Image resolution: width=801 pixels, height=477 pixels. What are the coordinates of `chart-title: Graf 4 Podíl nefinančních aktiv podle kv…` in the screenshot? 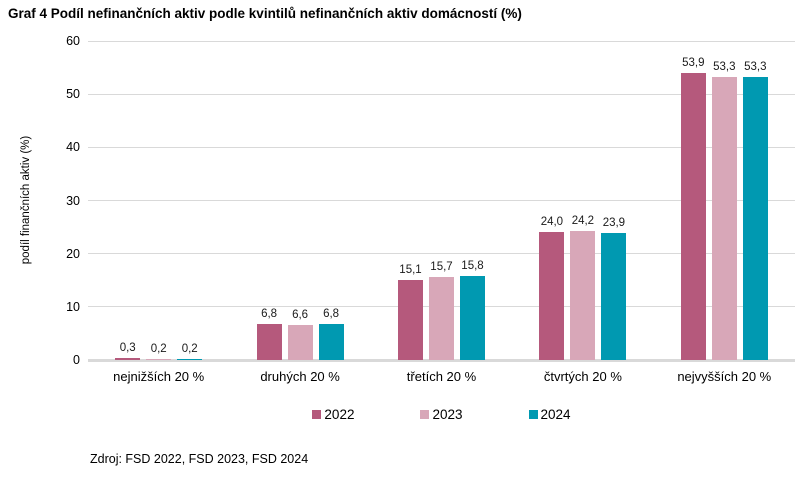 It's located at (265, 13).